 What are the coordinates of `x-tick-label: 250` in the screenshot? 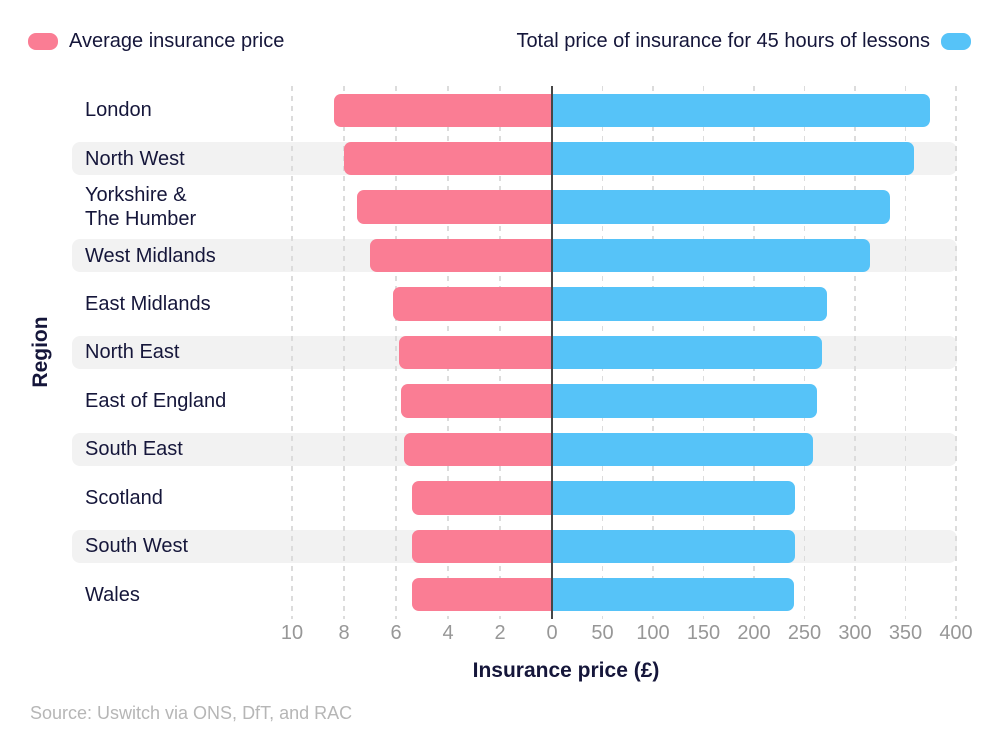 It's located at (804, 633).